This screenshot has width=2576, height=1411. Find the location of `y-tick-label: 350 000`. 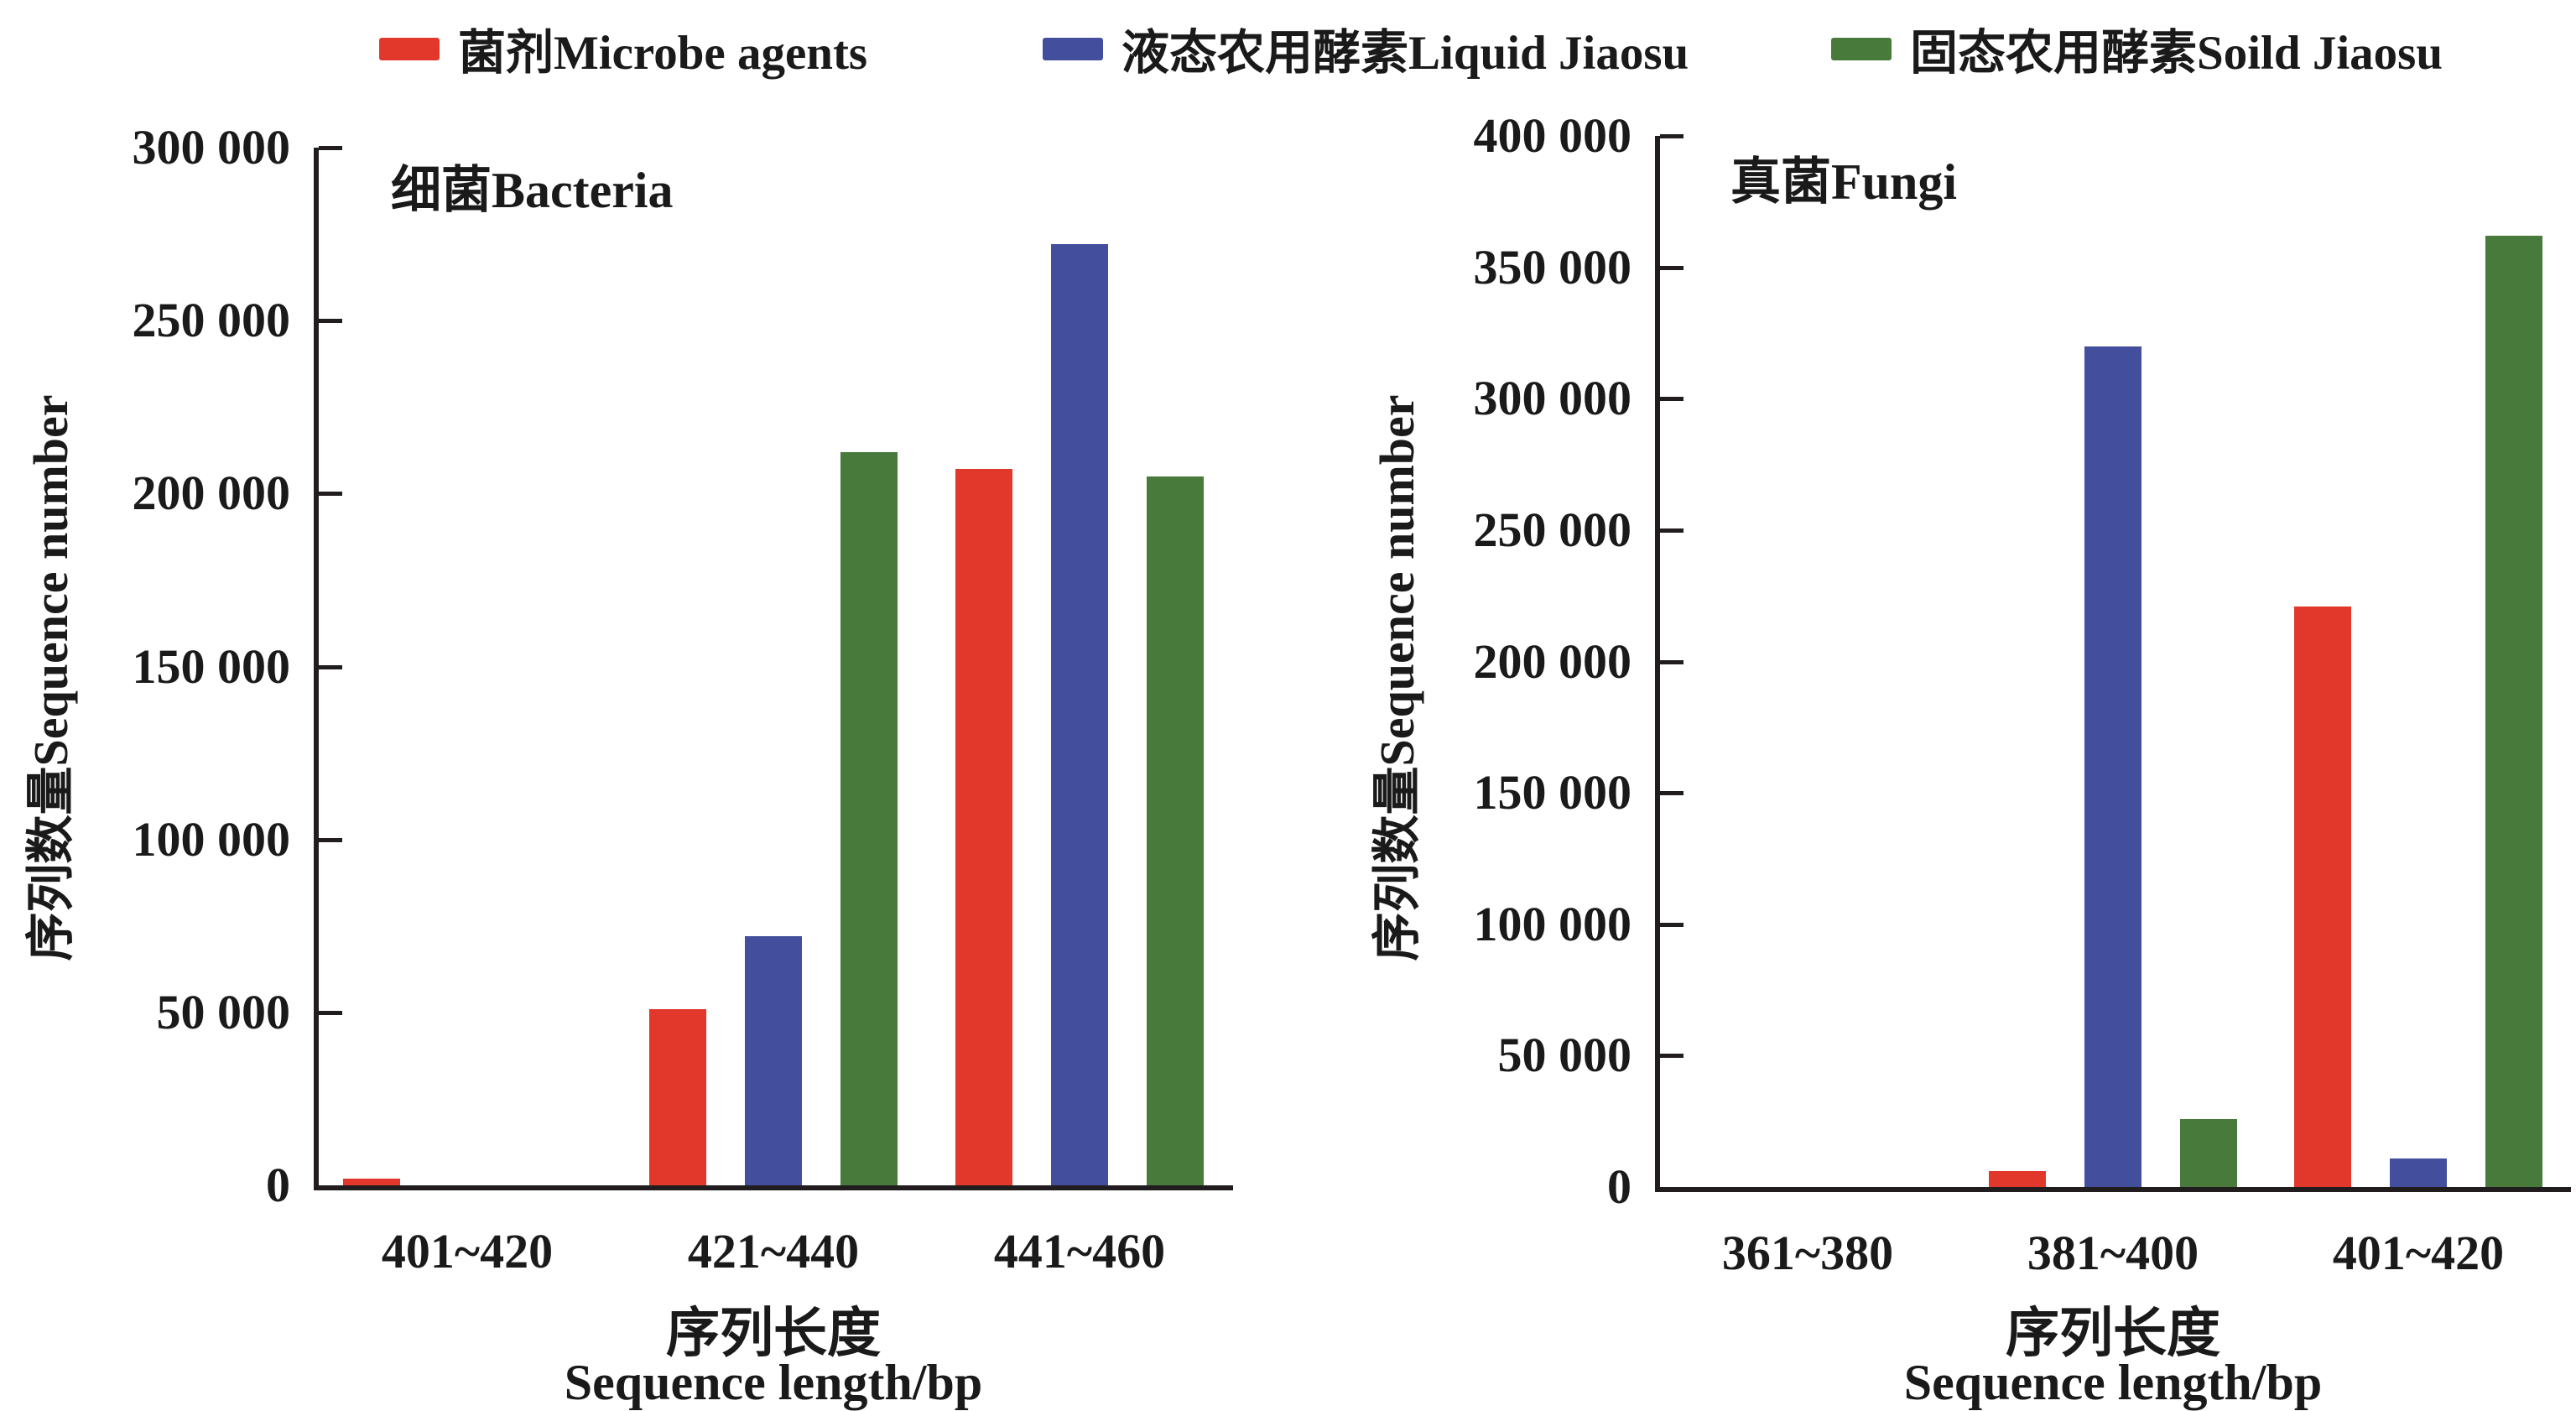

y-tick-label: 350 000 is located at coordinates (1552, 267).